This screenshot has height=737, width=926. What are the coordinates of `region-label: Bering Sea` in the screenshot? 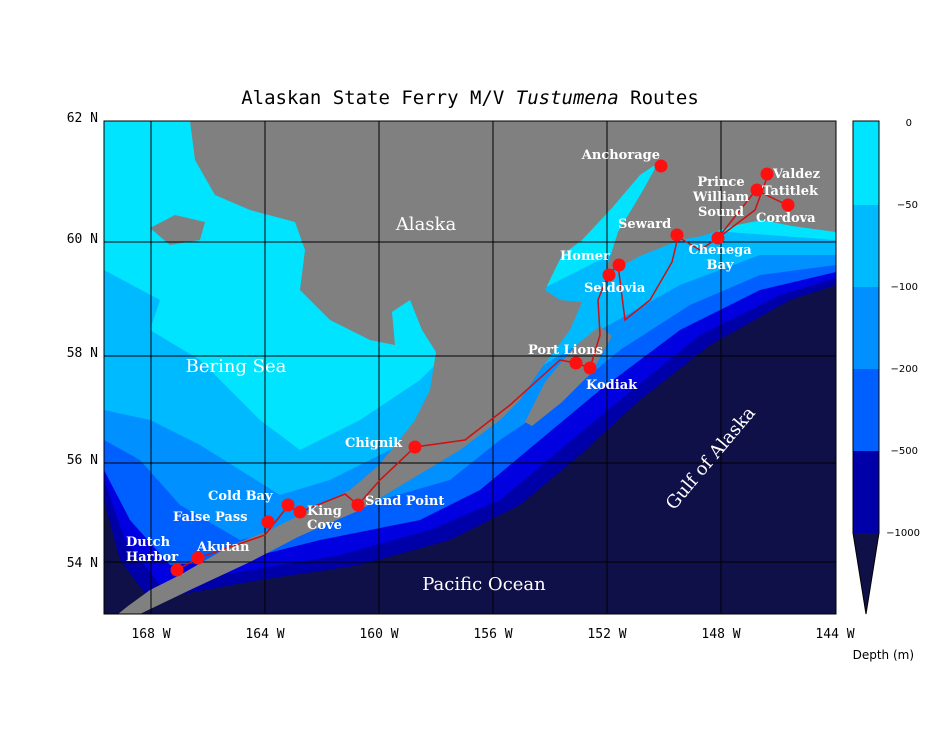 It's located at (236, 366).